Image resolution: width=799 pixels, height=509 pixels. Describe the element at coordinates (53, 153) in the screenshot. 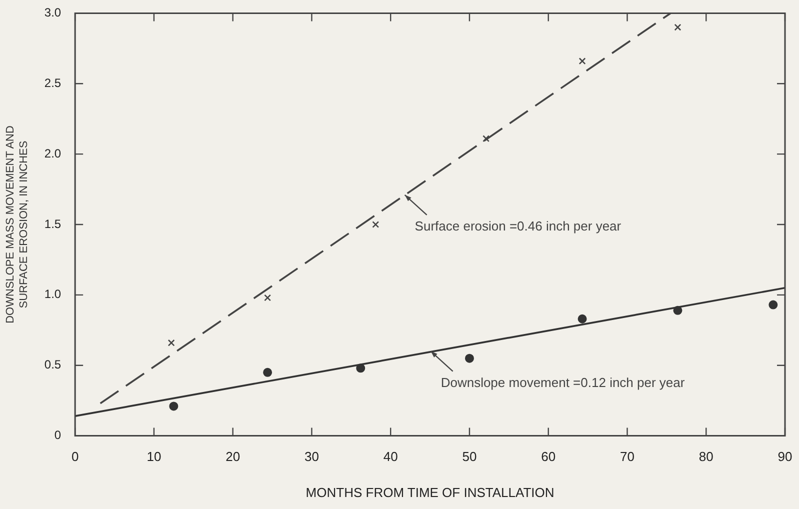

I see `y-tick-label: 2.0` at that location.